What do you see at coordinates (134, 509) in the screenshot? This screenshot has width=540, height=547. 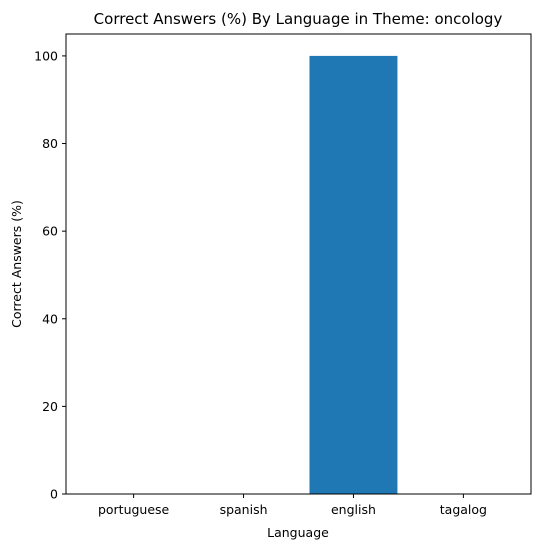 I see `x-tick-label: portuguese` at bounding box center [134, 509].